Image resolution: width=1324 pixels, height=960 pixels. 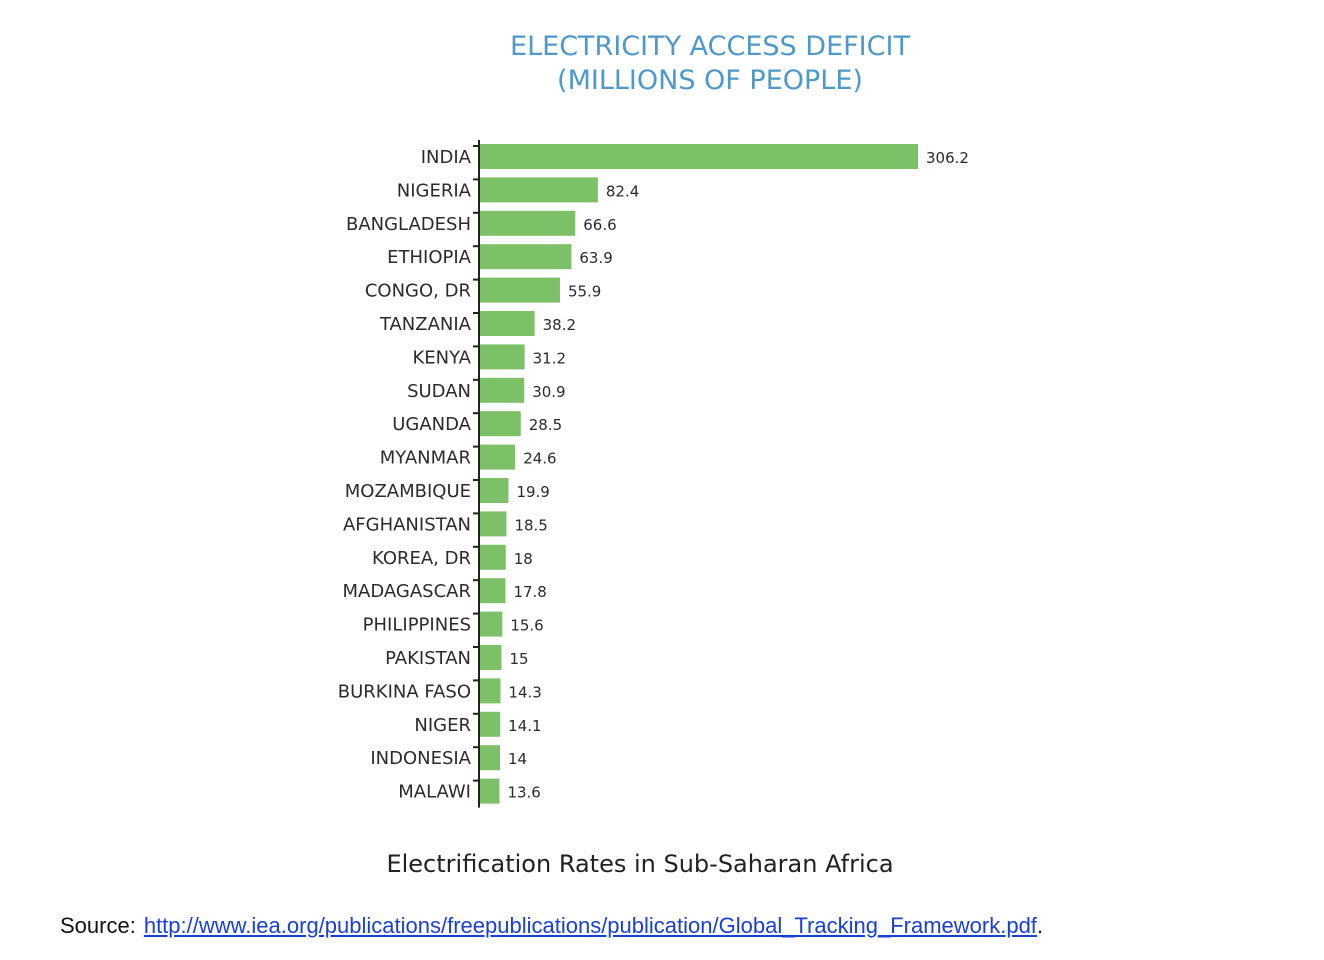 I want to click on category-label: ETHIOPIA, so click(x=429, y=257).